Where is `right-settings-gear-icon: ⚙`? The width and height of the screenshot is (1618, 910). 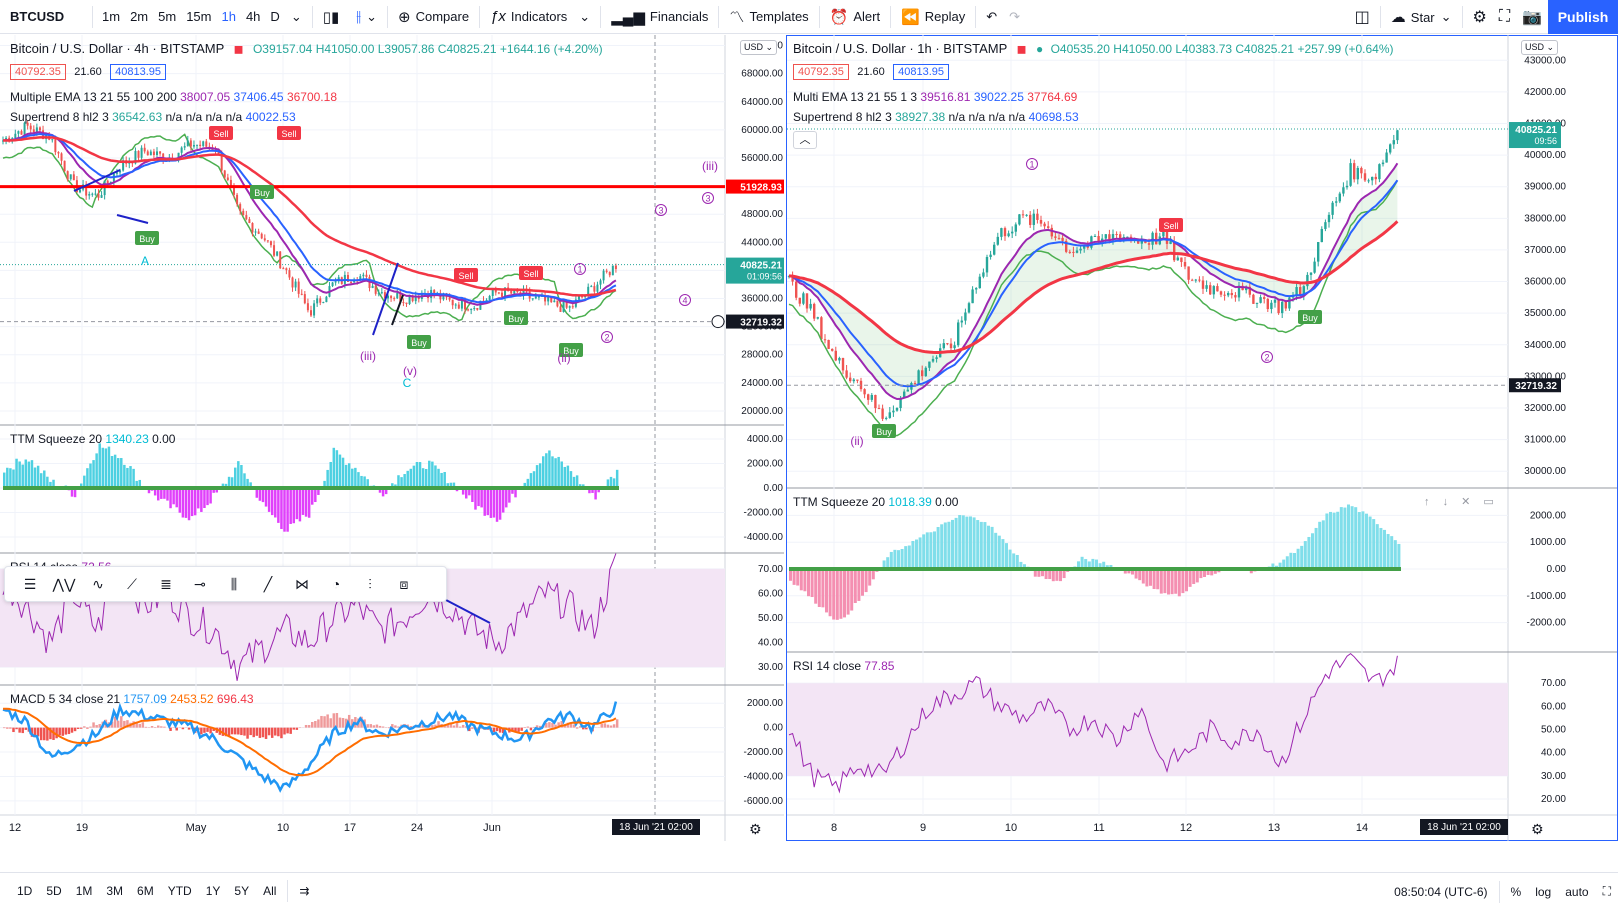
right-settings-gear-icon: ⚙ is located at coordinates (1537, 829).